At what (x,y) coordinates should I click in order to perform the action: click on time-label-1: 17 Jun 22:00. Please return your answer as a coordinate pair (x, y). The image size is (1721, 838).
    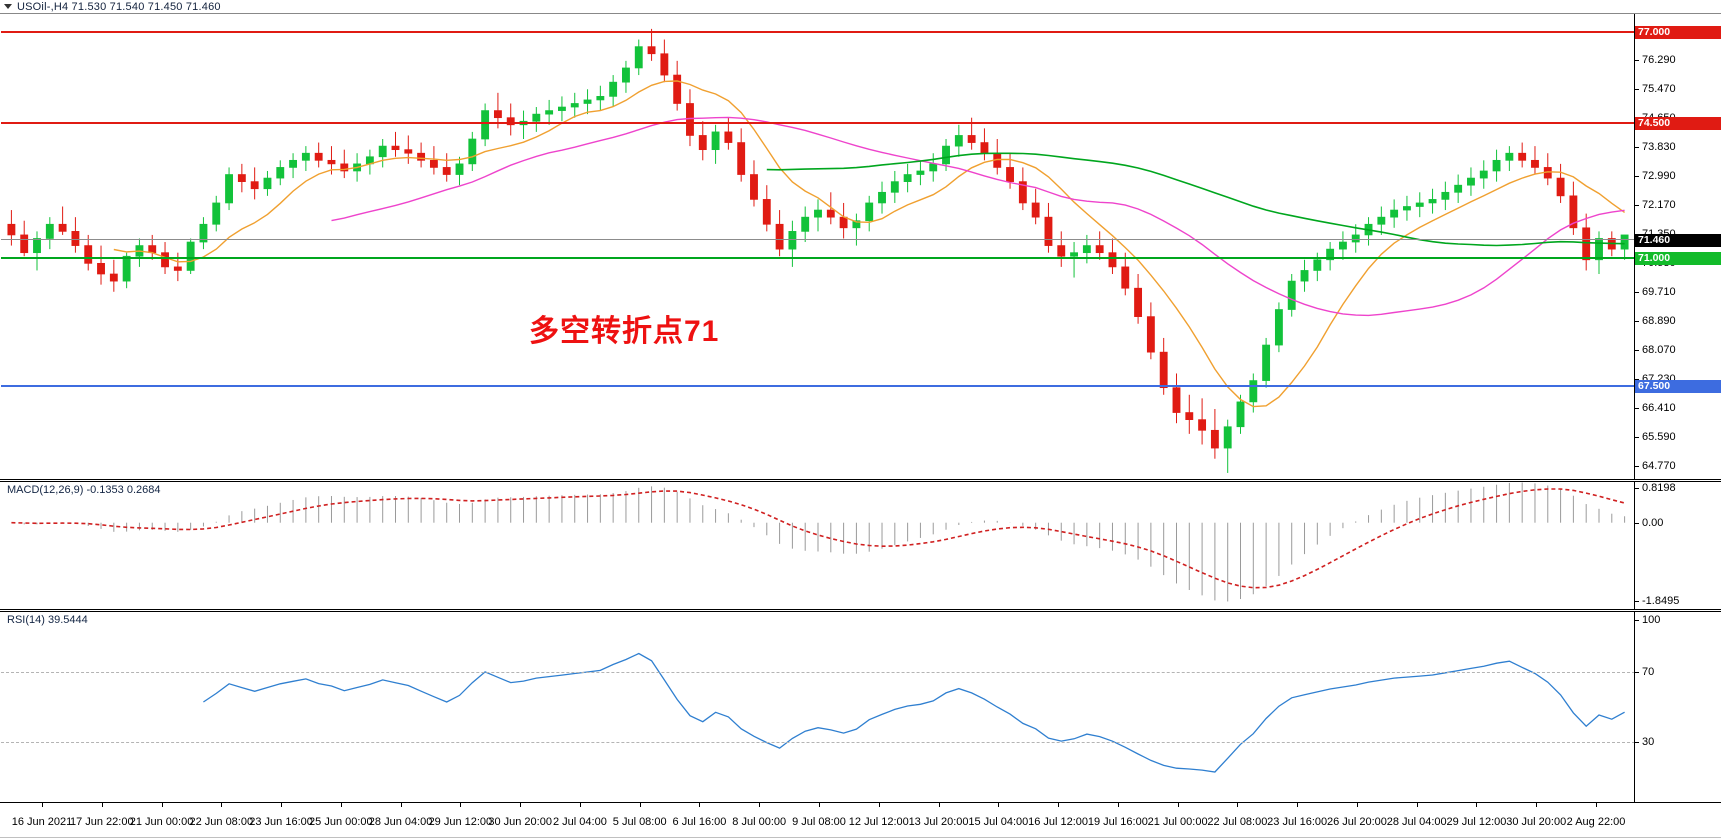
    Looking at the image, I should click on (101, 822).